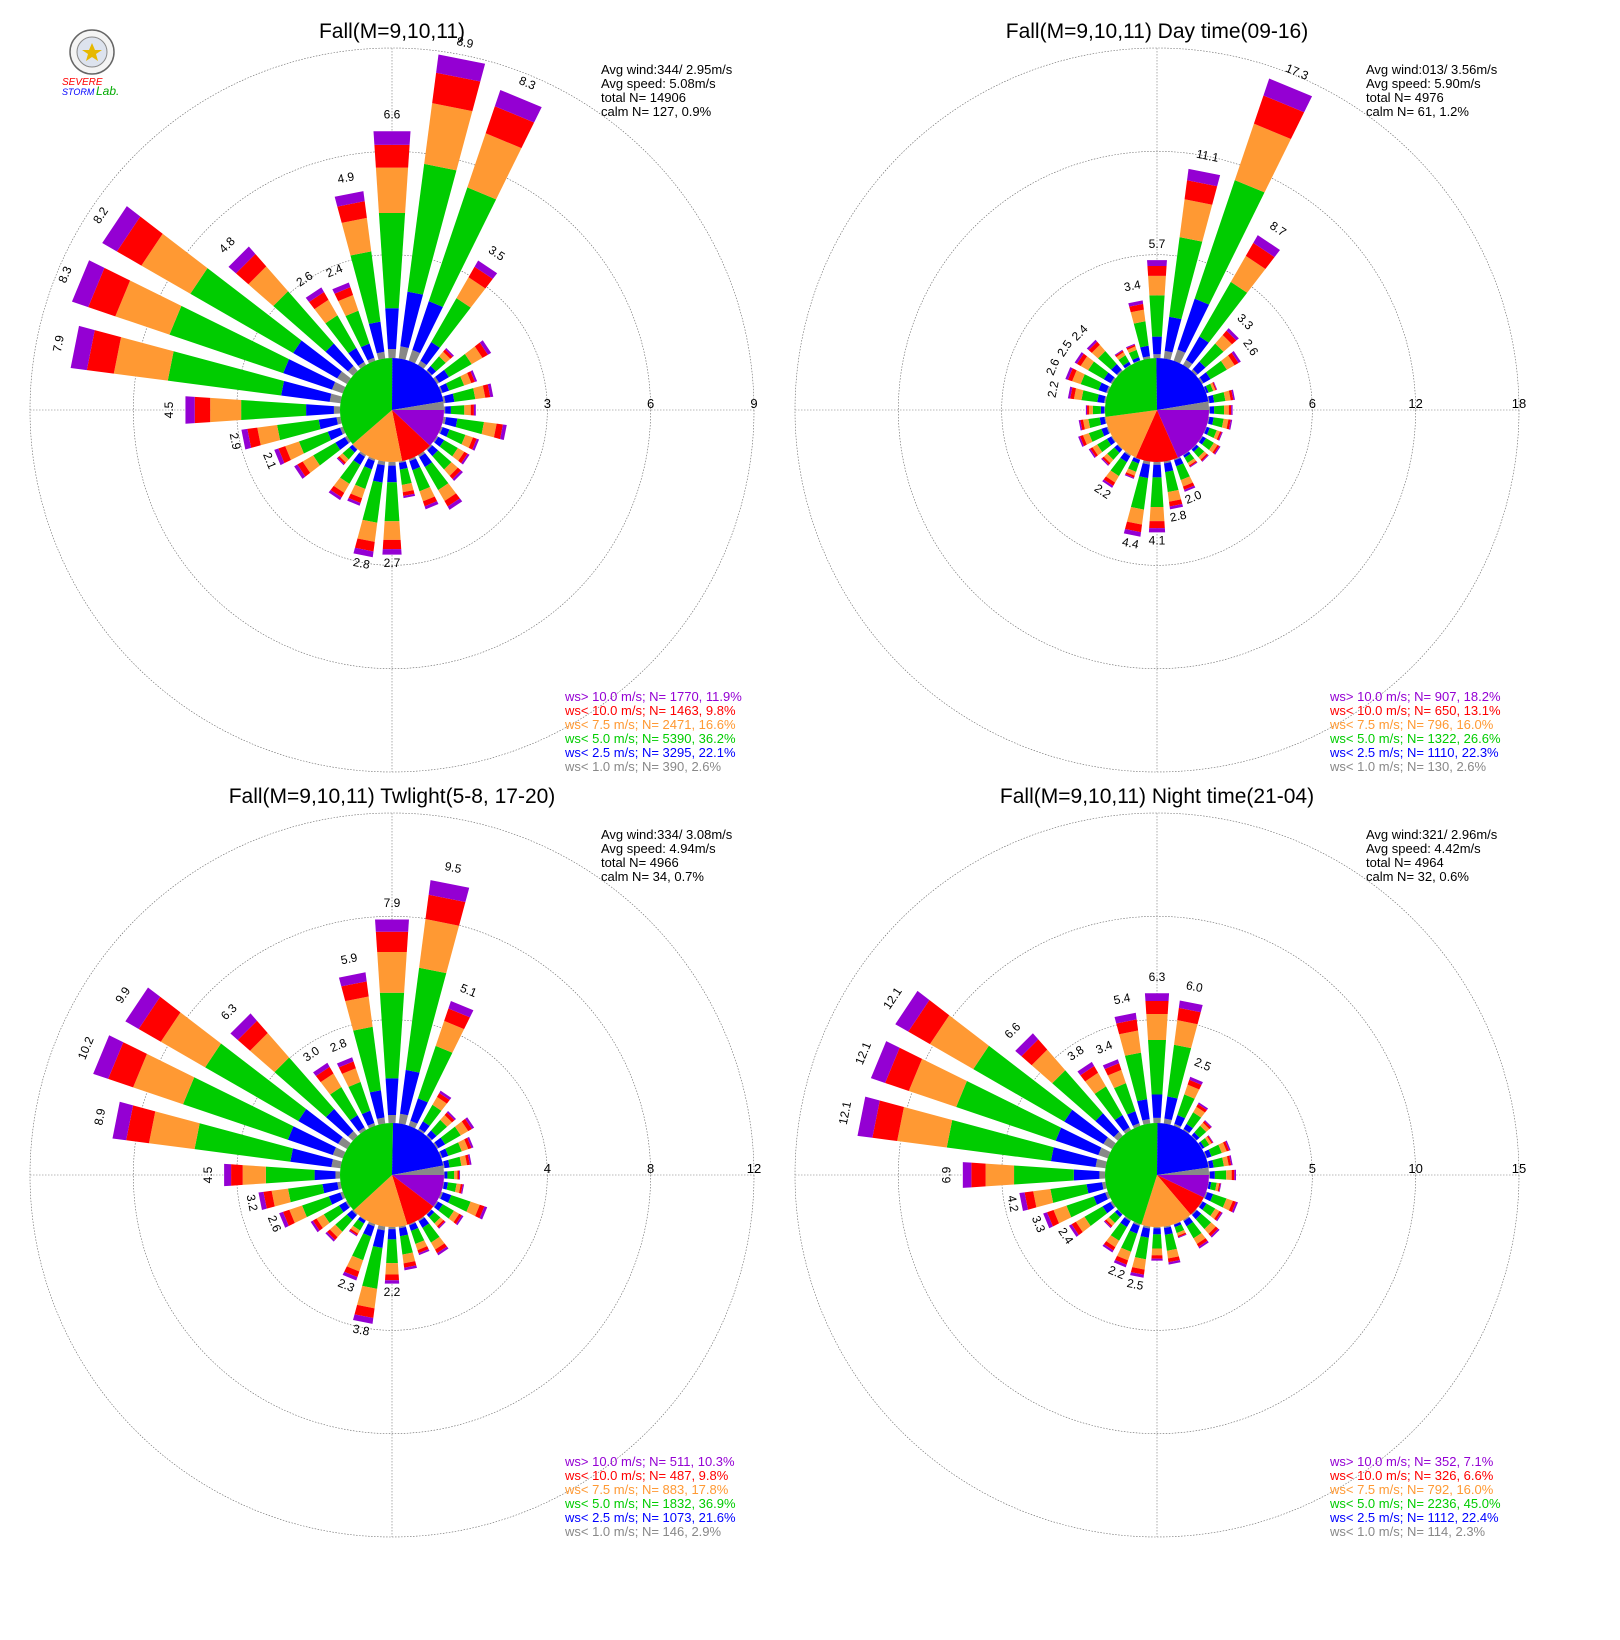 The width and height of the screenshot is (1620, 1640). Describe the element at coordinates (547, 403) in the screenshot. I see `ring-tick-label: 3` at that location.